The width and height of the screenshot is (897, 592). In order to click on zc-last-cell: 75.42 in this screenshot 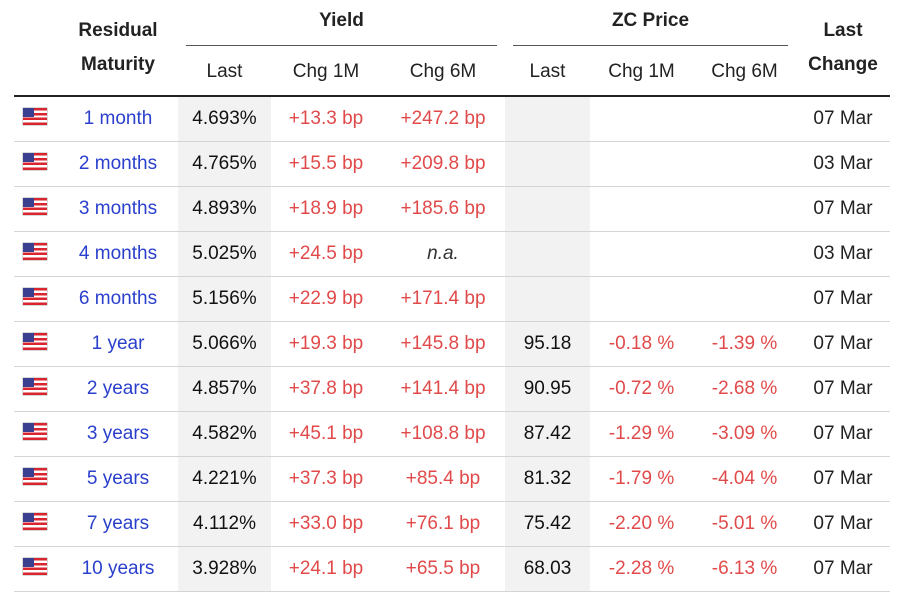, I will do `click(547, 524)`.